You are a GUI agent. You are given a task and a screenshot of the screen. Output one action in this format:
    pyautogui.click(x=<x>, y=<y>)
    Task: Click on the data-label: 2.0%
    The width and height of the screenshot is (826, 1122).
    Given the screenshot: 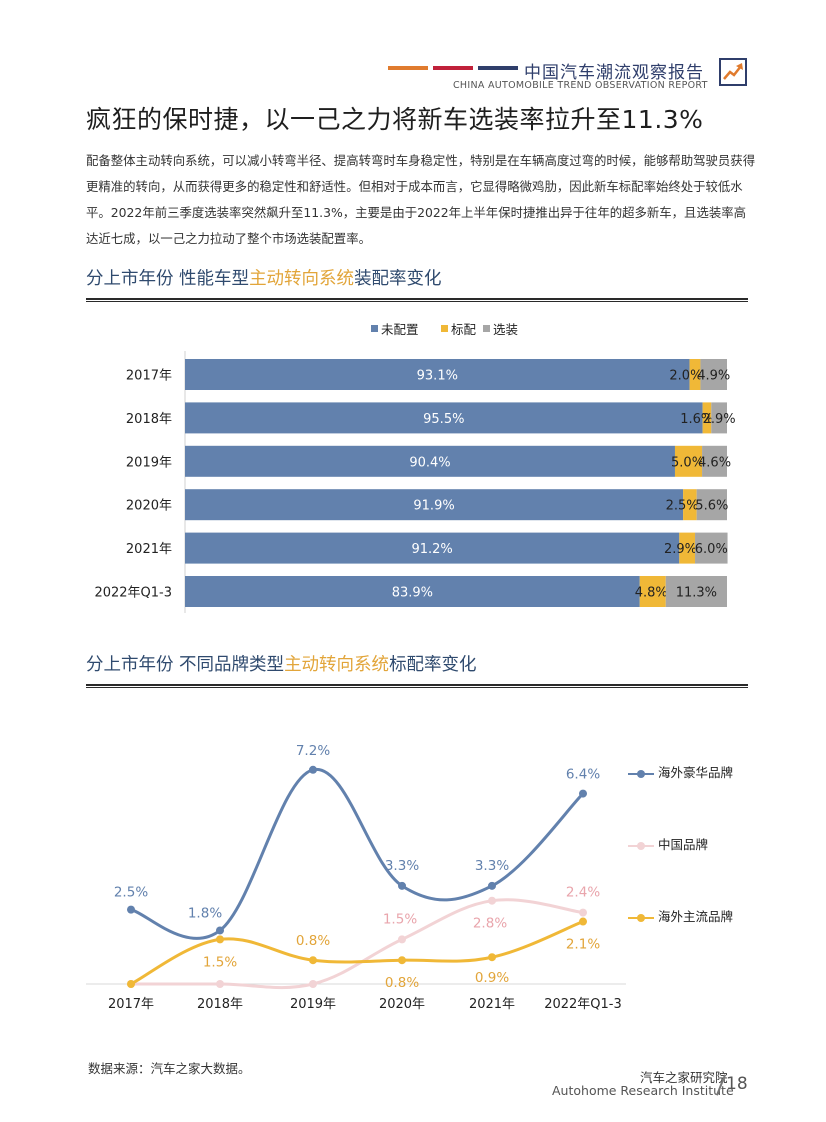 What is the action you would take?
    pyautogui.click(x=685, y=376)
    